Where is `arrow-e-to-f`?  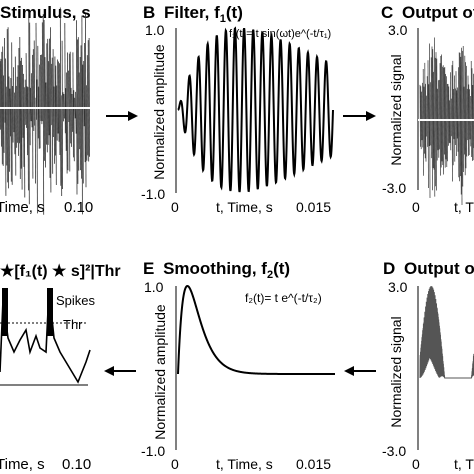
arrow-e-to-f is located at coordinates (120, 371).